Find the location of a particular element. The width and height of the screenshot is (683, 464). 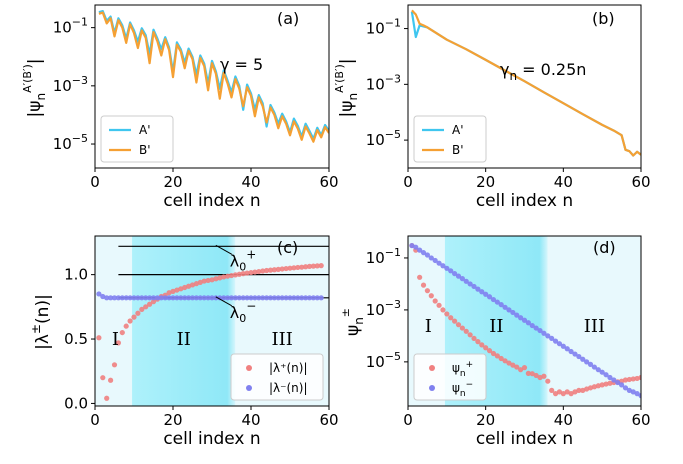

panel-label: (a) is located at coordinates (288, 18).